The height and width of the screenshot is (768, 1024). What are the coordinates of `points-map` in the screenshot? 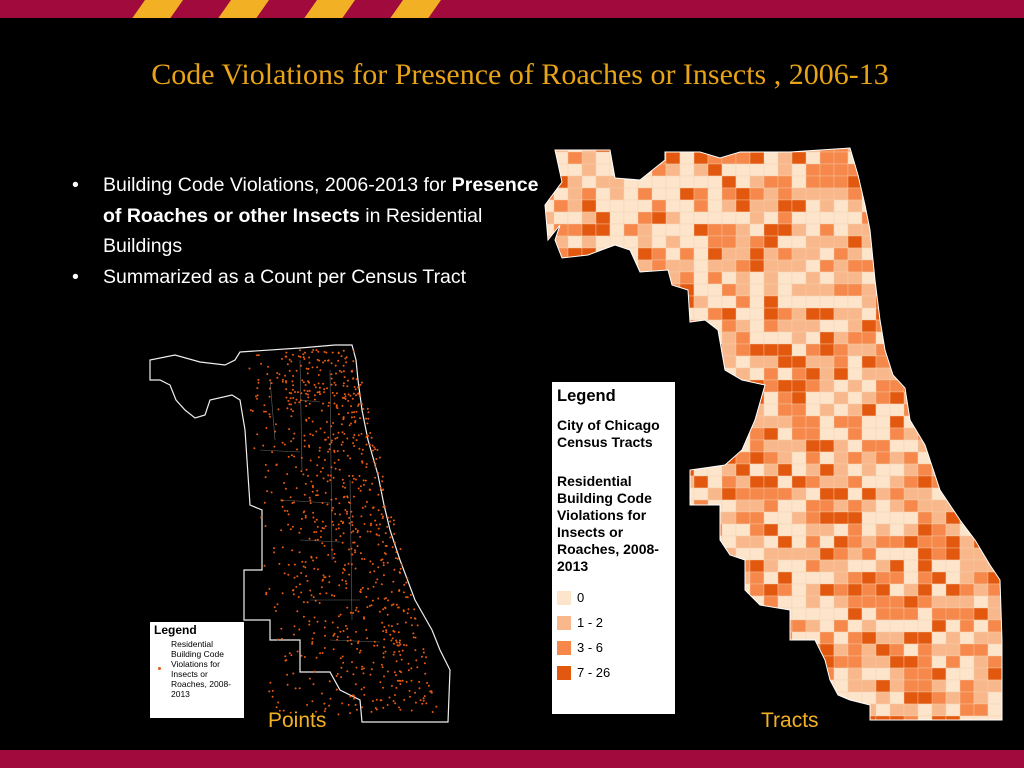 It's located at (300, 533).